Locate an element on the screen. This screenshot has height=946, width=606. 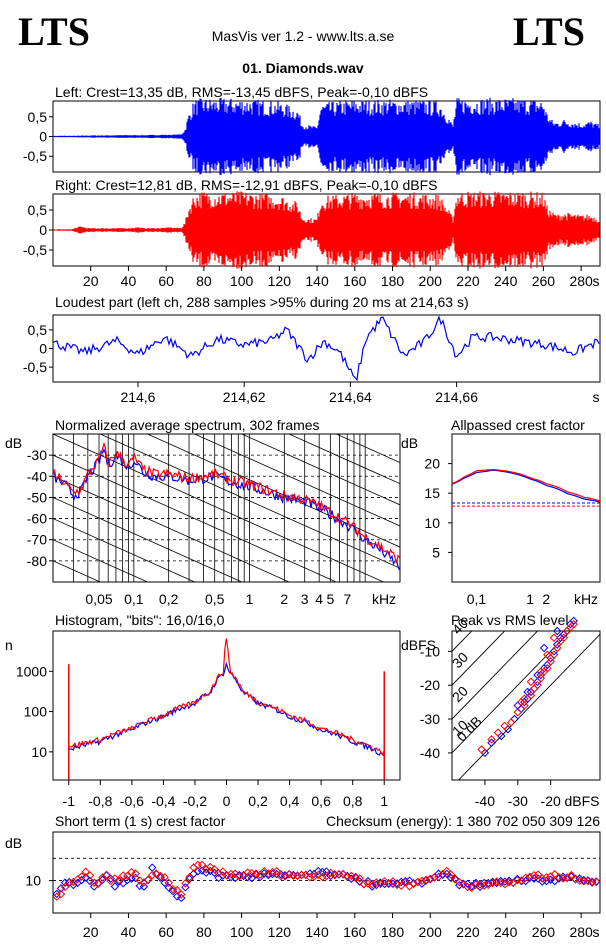
avg-spectrum-x-unit: kHz is located at coordinates (384, 599).